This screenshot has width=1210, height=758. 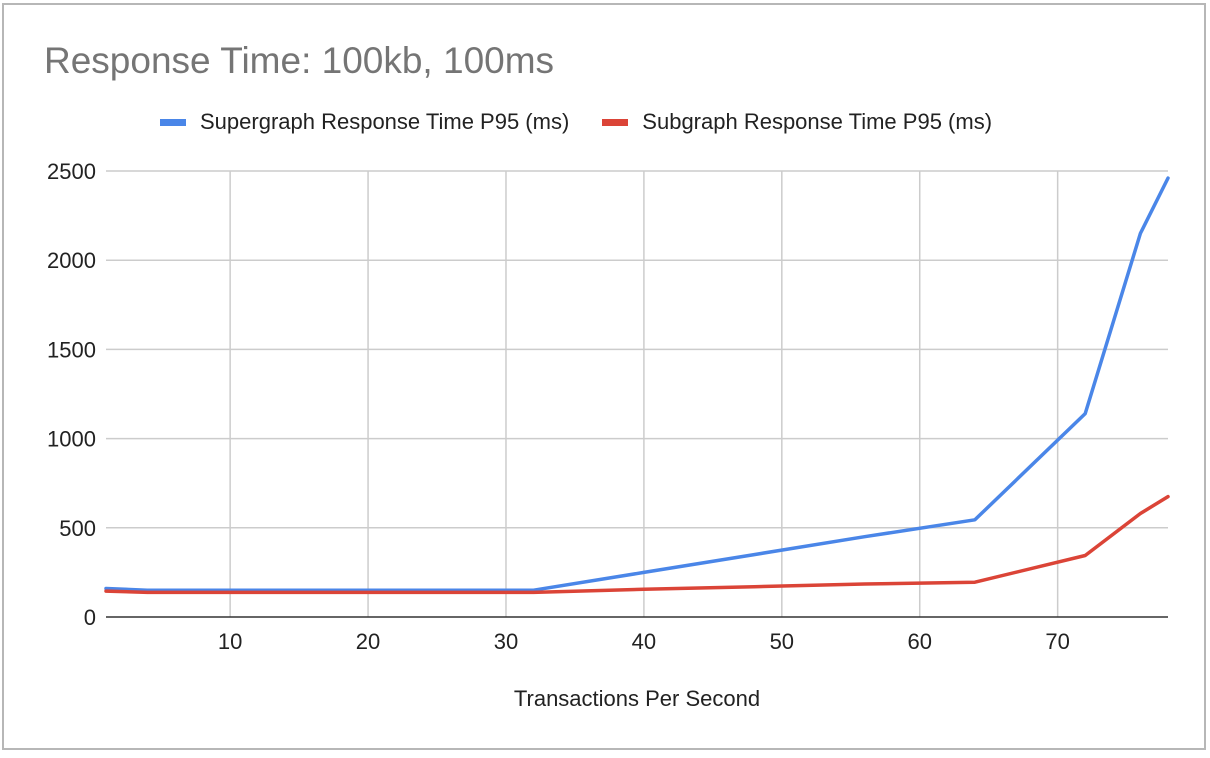 What do you see at coordinates (615, 122) in the screenshot?
I see `legend-swatch-subgraph` at bounding box center [615, 122].